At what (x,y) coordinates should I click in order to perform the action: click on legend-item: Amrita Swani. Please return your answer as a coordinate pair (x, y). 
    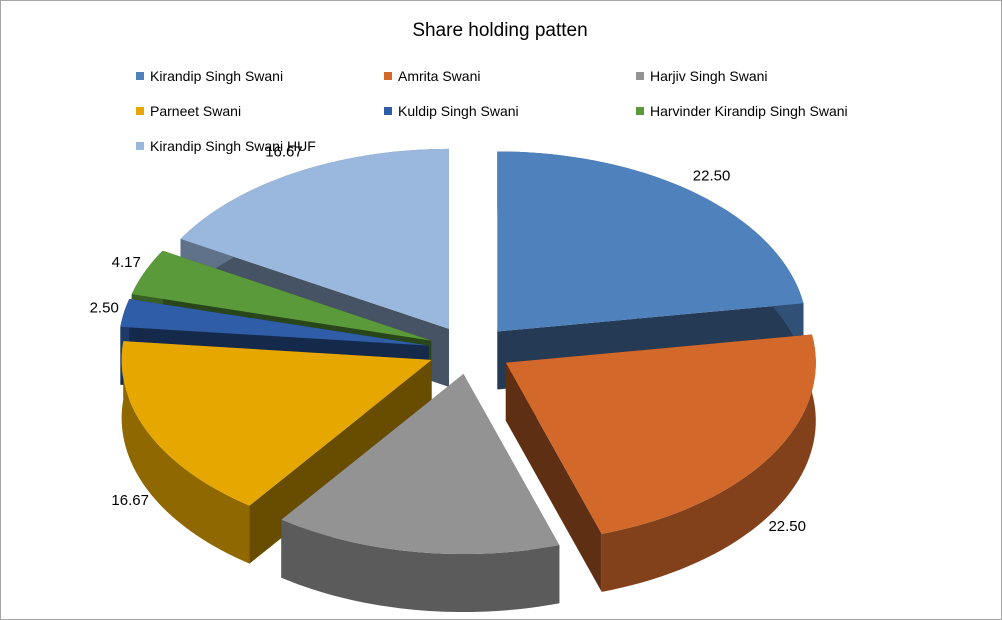
    Looking at the image, I should click on (432, 76).